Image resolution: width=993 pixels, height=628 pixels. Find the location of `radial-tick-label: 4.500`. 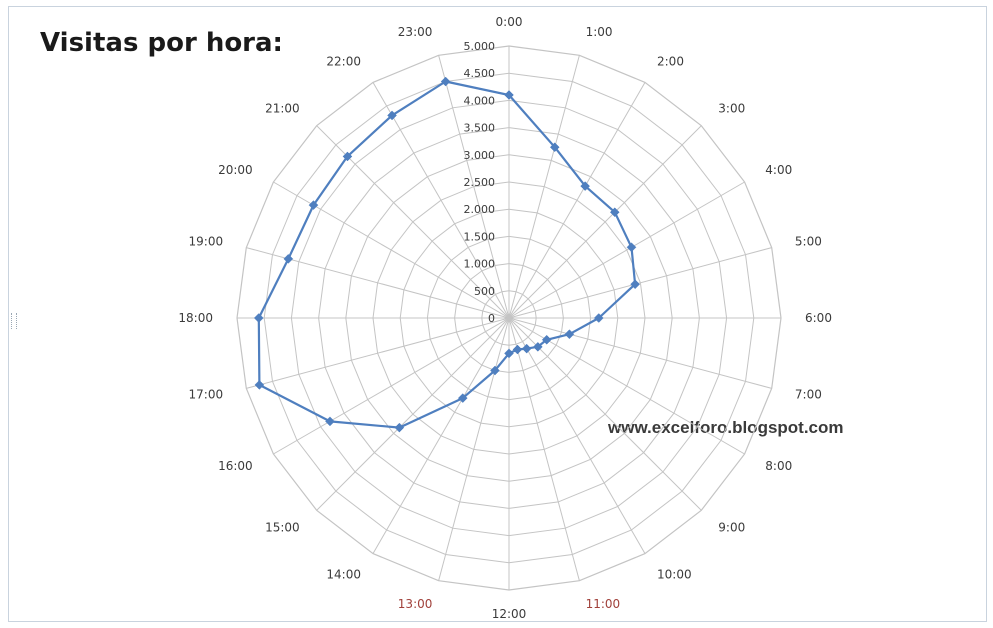

radial-tick-label: 4.500 is located at coordinates (480, 73).